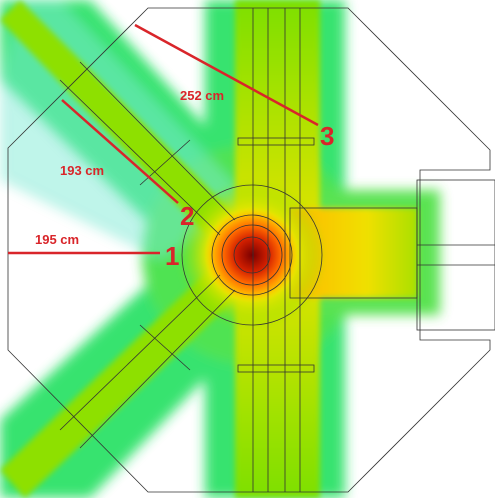 The height and width of the screenshot is (498, 495). What do you see at coordinates (172, 256) in the screenshot?
I see `marker-label: 1` at bounding box center [172, 256].